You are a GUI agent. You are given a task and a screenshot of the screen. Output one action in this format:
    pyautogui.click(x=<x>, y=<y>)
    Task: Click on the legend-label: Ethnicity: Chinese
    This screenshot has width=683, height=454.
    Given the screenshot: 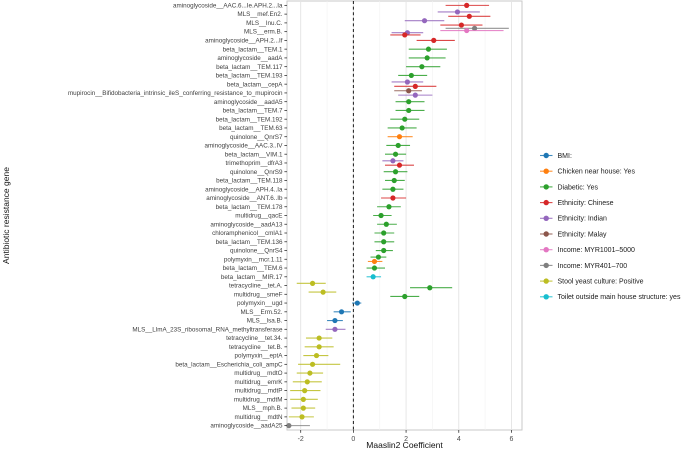 What is the action you would take?
    pyautogui.click(x=586, y=203)
    